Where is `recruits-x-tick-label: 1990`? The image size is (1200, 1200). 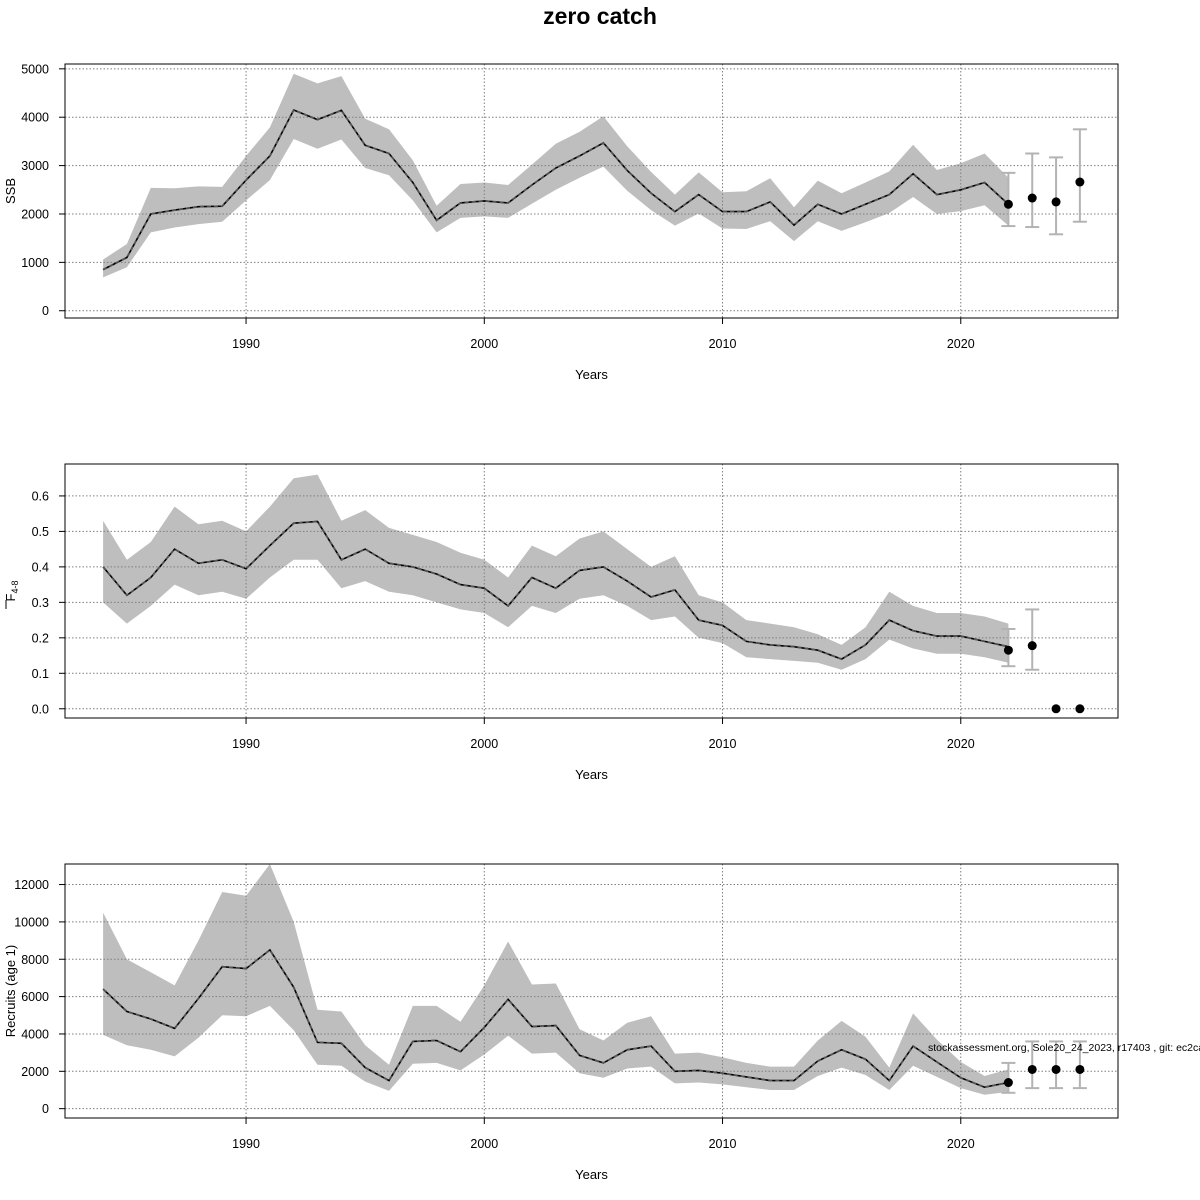
recruits-x-tick-label: 1990 is located at coordinates (246, 1144).